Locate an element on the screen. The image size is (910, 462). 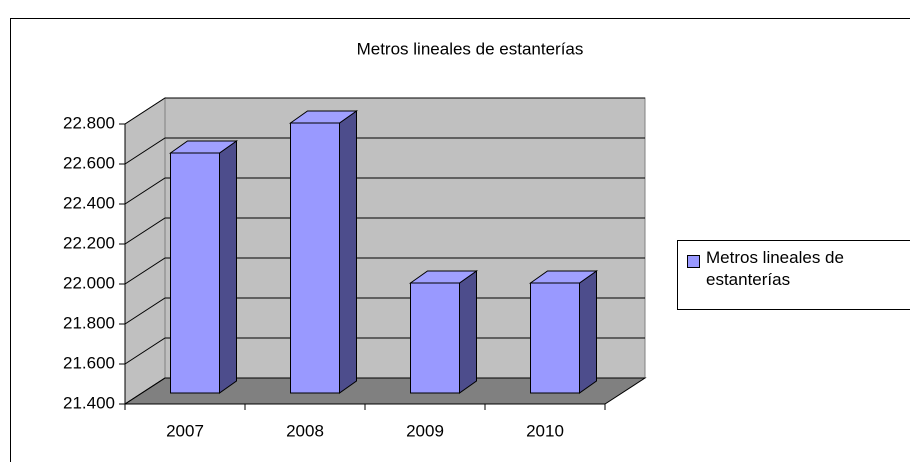
x-tick-label: 2009 is located at coordinates (425, 430).